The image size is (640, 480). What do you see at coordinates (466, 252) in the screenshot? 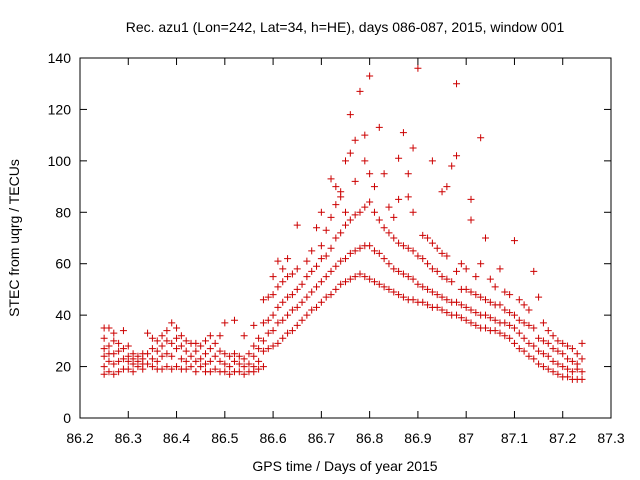
I see `x-tick: 87` at bounding box center [466, 252].